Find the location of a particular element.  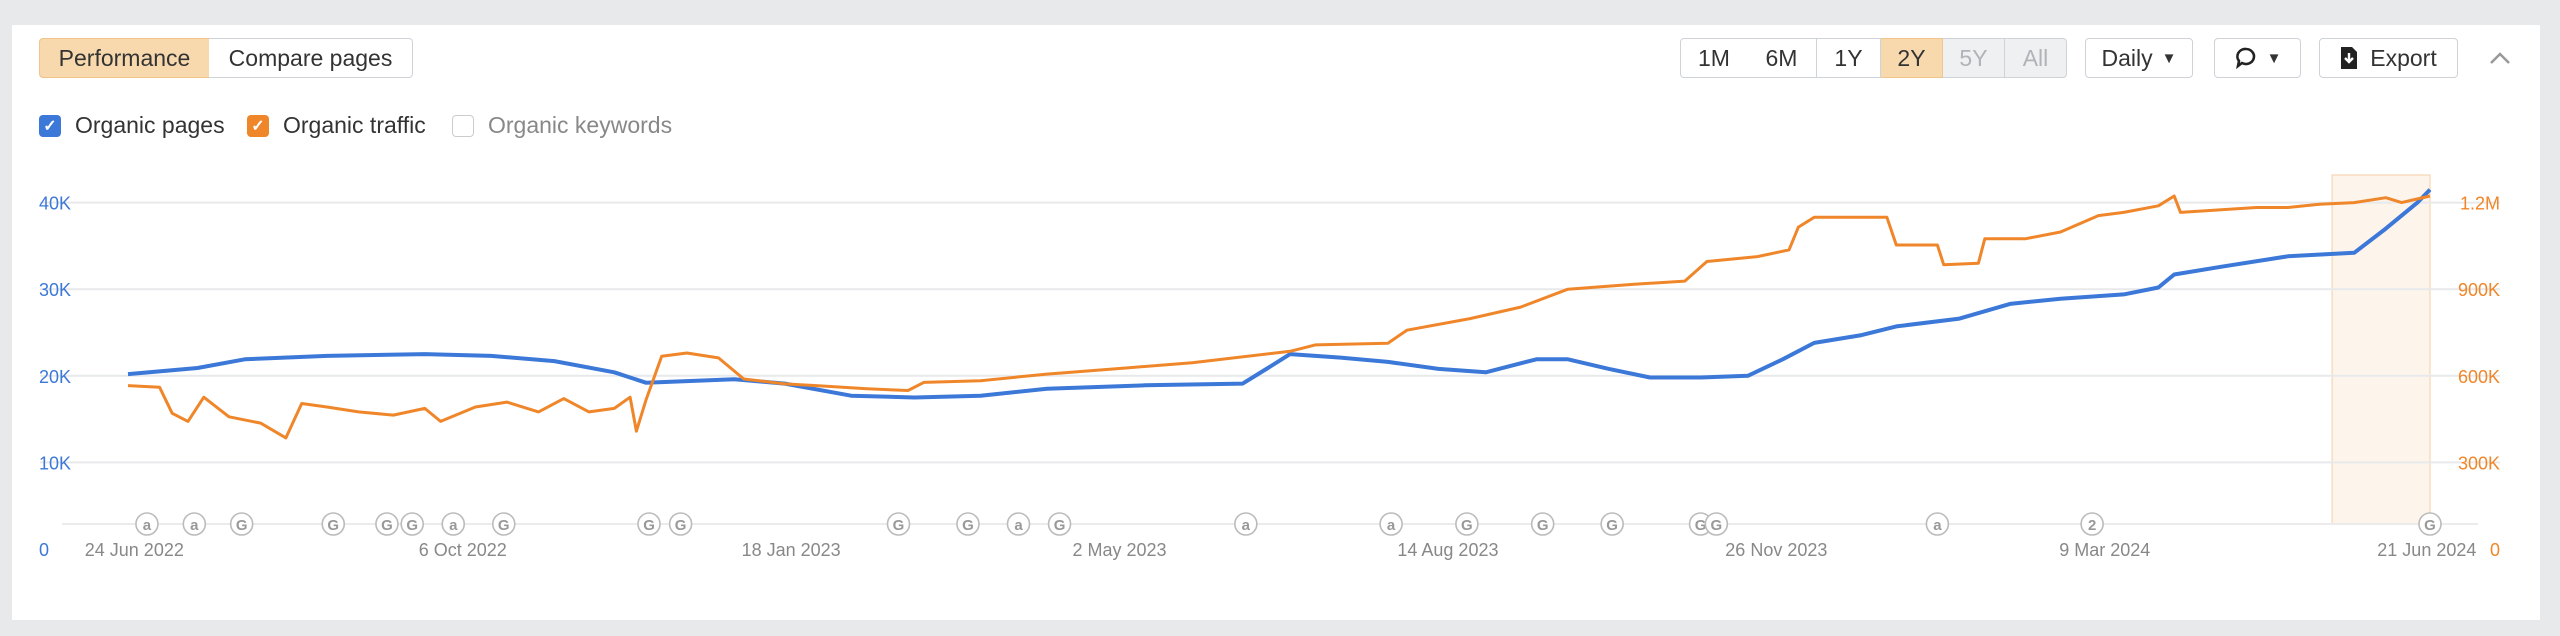

metric-organic-traffic-checkbox: ✓ Organic traffic is located at coordinates (336, 125).